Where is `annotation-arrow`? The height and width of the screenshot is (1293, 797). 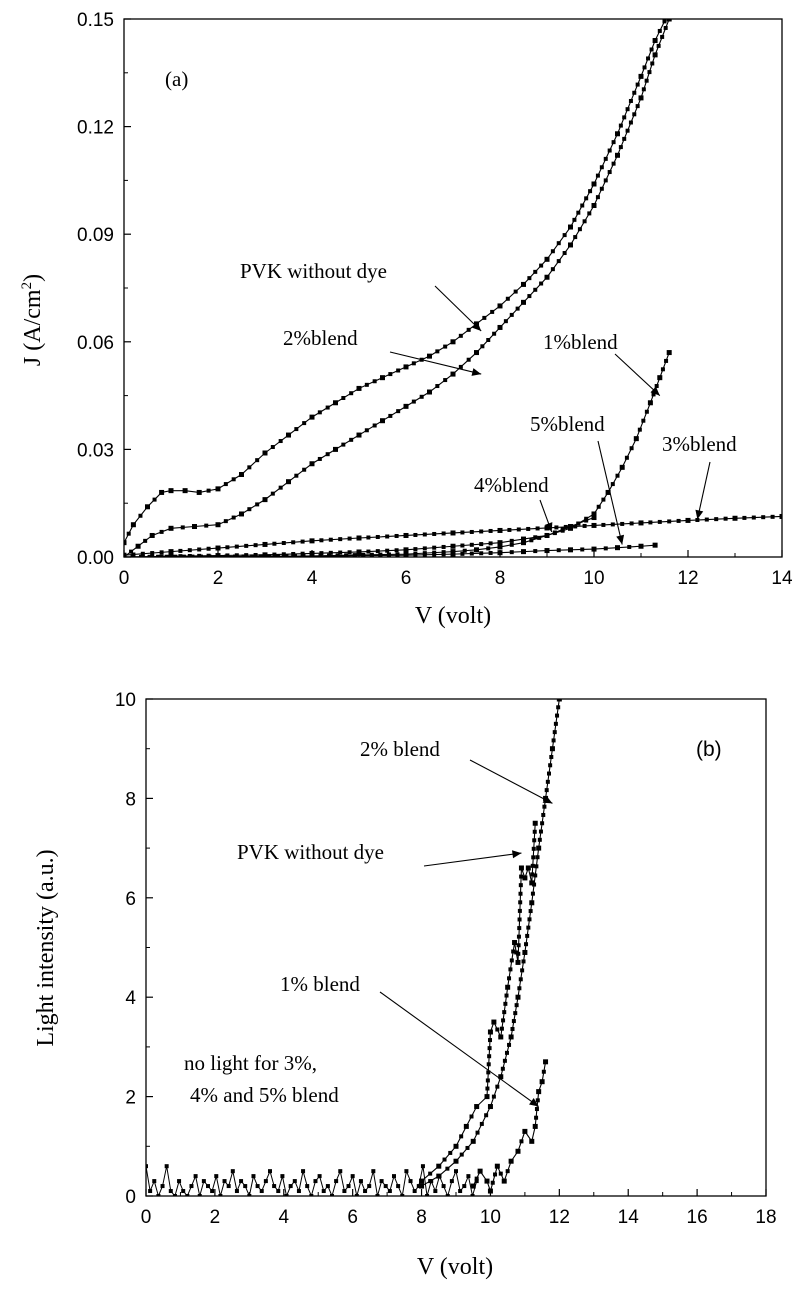 annotation-arrow is located at coordinates (637, 375).